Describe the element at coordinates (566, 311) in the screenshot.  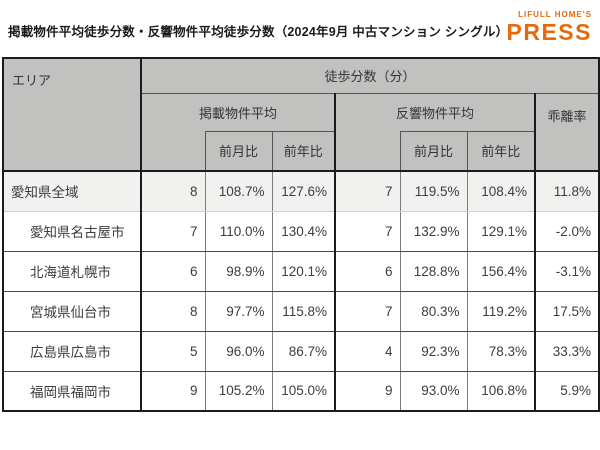
I see `deviation-cell: 17.5%` at that location.